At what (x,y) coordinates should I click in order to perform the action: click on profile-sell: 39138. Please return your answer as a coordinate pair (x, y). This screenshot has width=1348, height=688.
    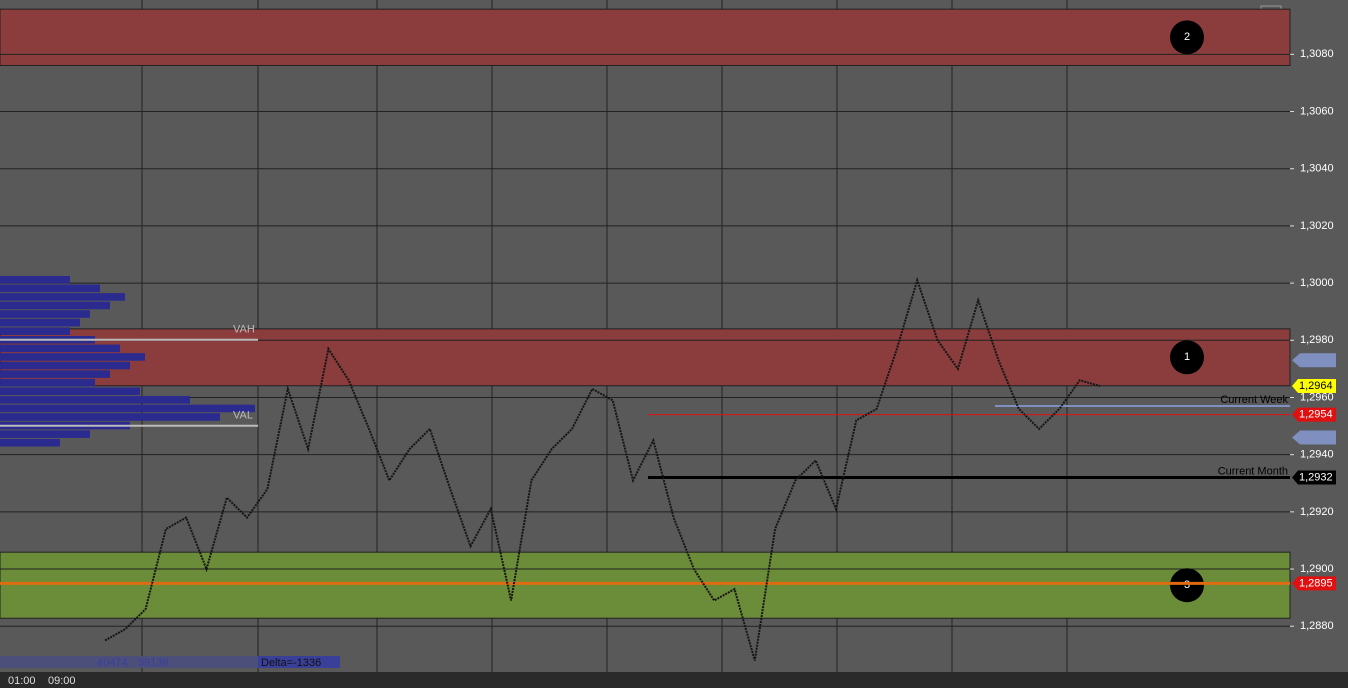
    Looking at the image, I should click on (153, 663).